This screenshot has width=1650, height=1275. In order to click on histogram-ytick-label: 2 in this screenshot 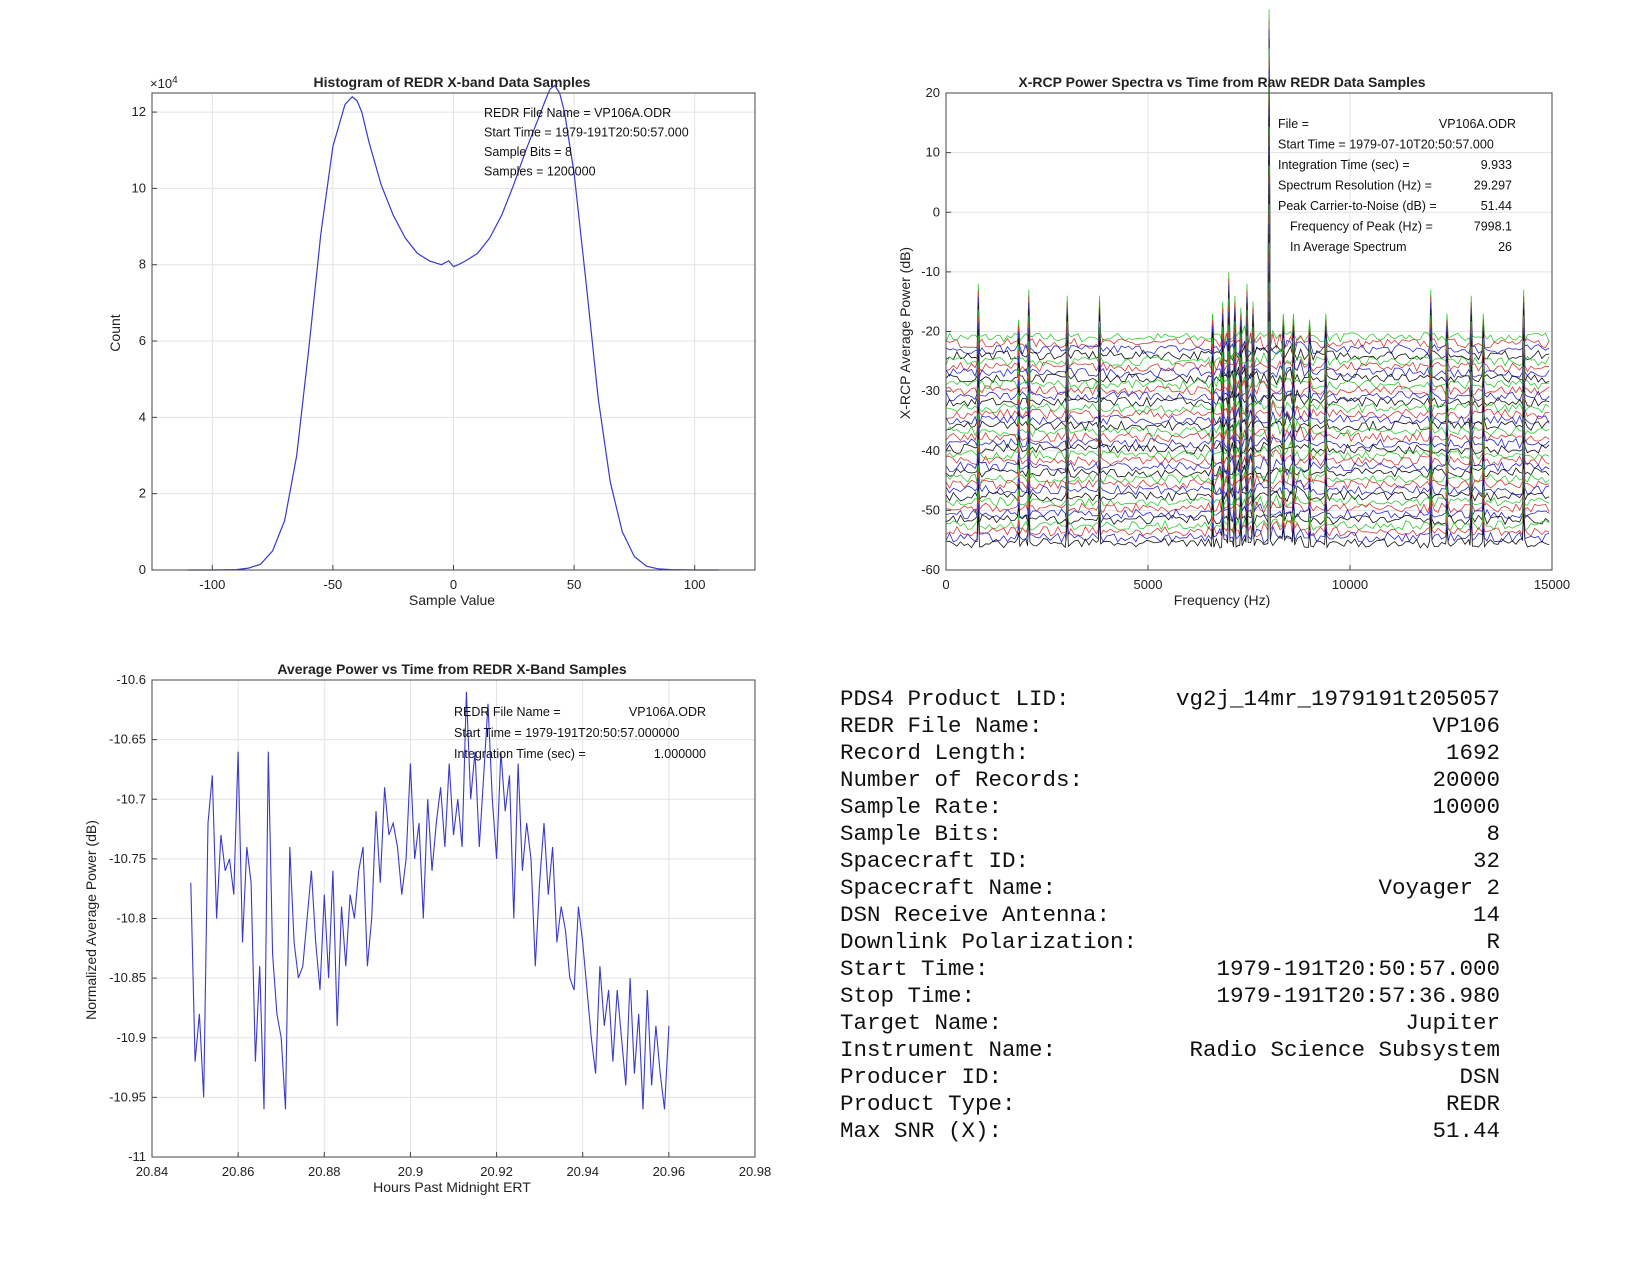, I will do `click(142, 493)`.